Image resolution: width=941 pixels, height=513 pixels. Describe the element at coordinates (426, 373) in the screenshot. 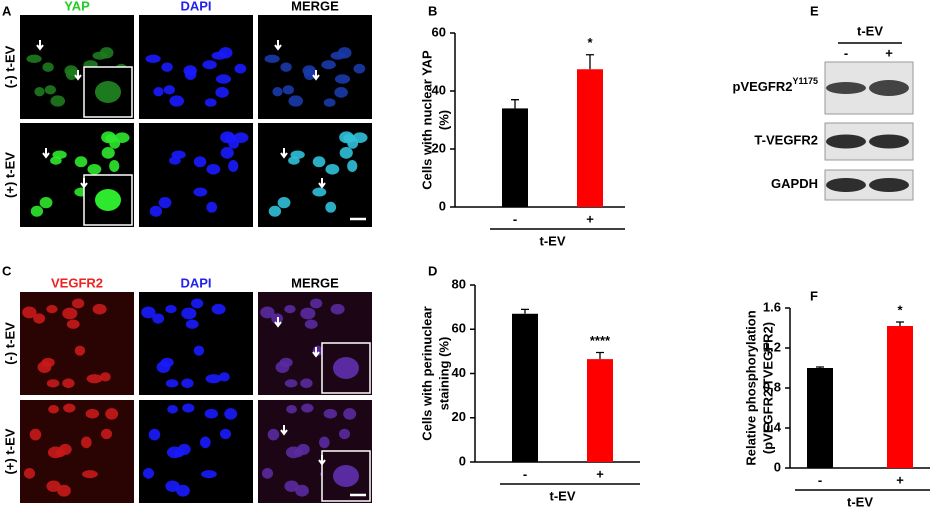

I see `y-axis-label: Cells with perinuclear` at that location.